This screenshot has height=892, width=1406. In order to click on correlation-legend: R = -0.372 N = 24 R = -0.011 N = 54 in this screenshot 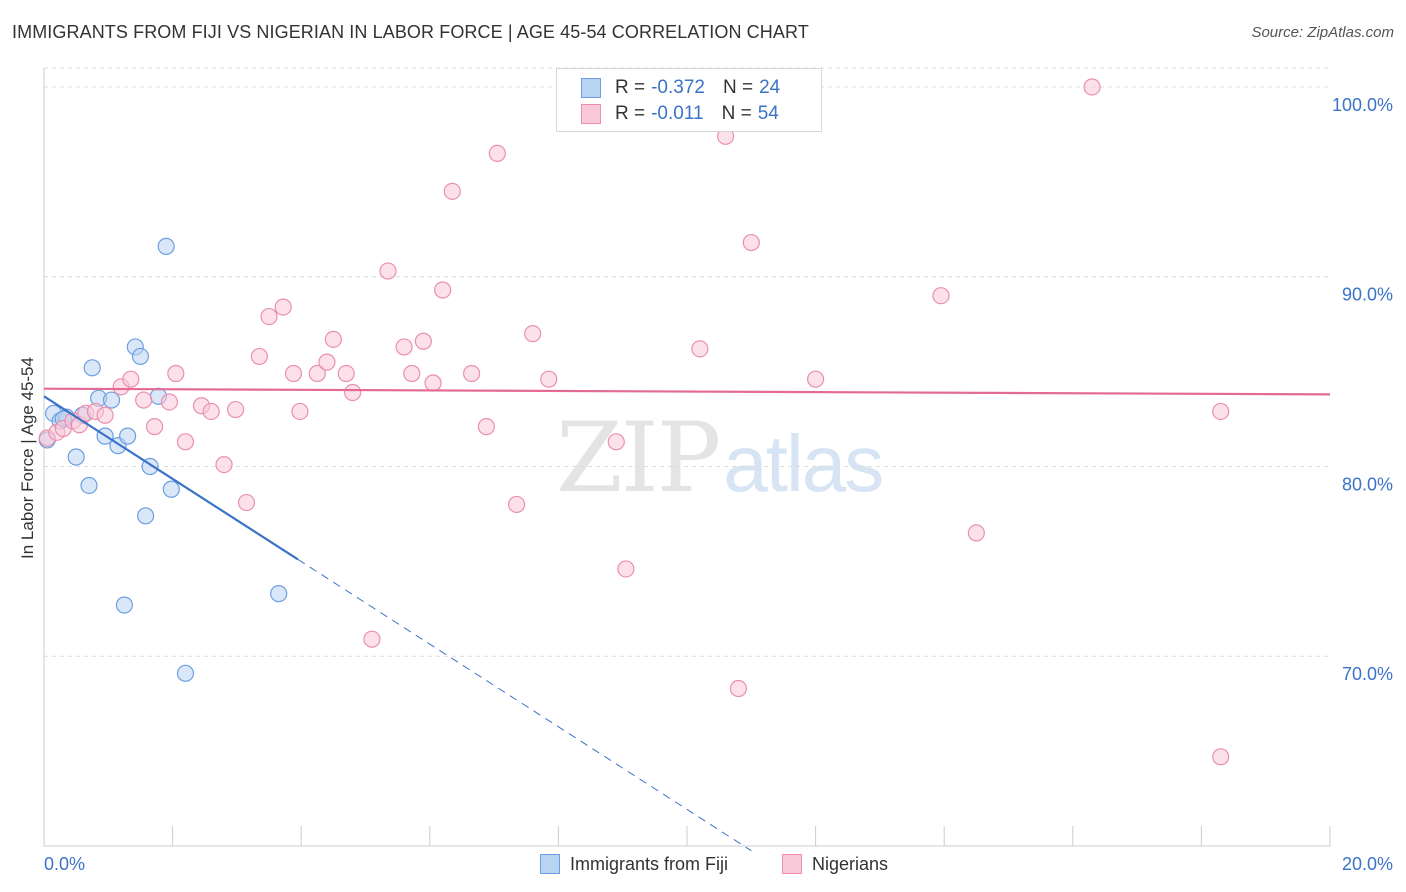, I will do `click(689, 100)`.